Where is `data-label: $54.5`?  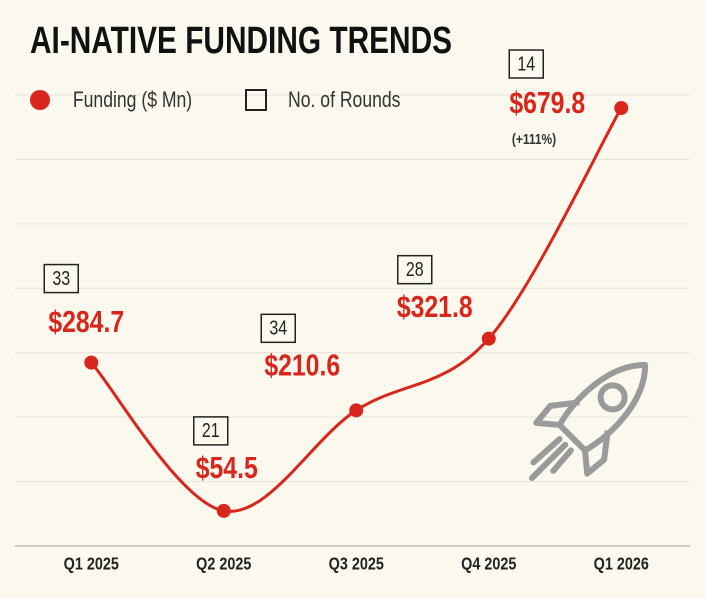 data-label: $54.5 is located at coordinates (227, 467).